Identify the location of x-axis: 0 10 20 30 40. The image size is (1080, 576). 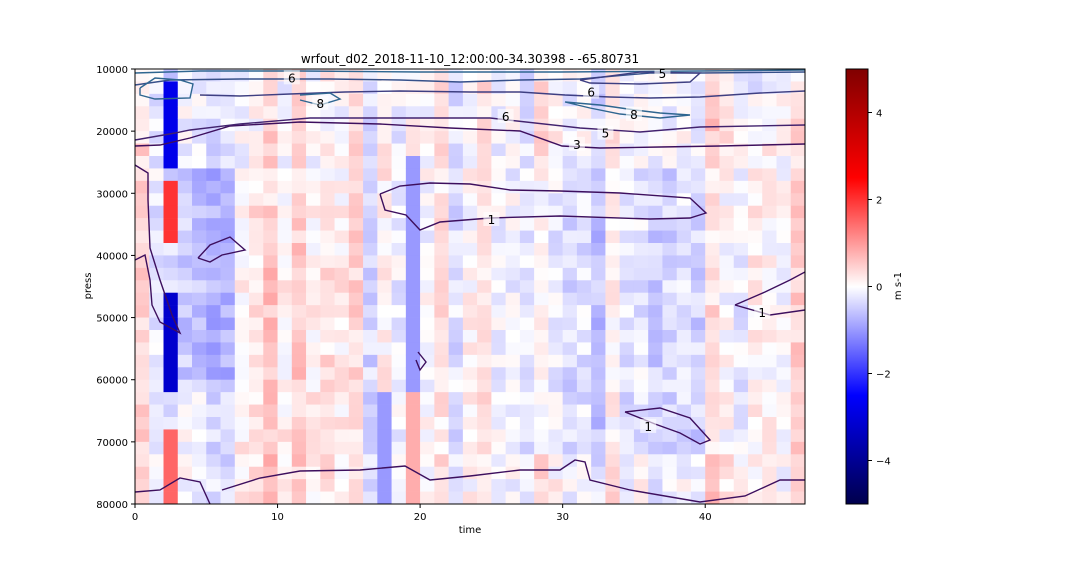
(422, 513).